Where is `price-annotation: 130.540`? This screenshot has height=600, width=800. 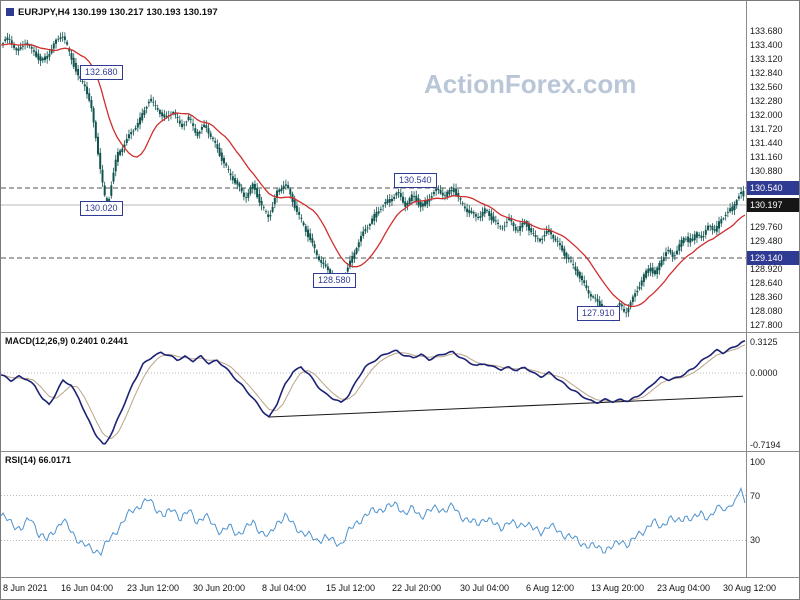
price-annotation: 130.540 is located at coordinates (415, 180).